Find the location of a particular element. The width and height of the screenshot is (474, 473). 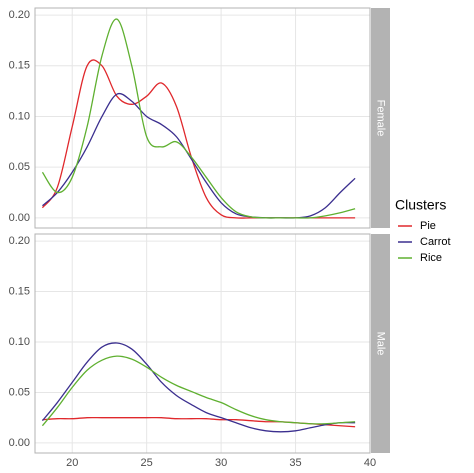

facet-label: Female is located at coordinates (381, 118).